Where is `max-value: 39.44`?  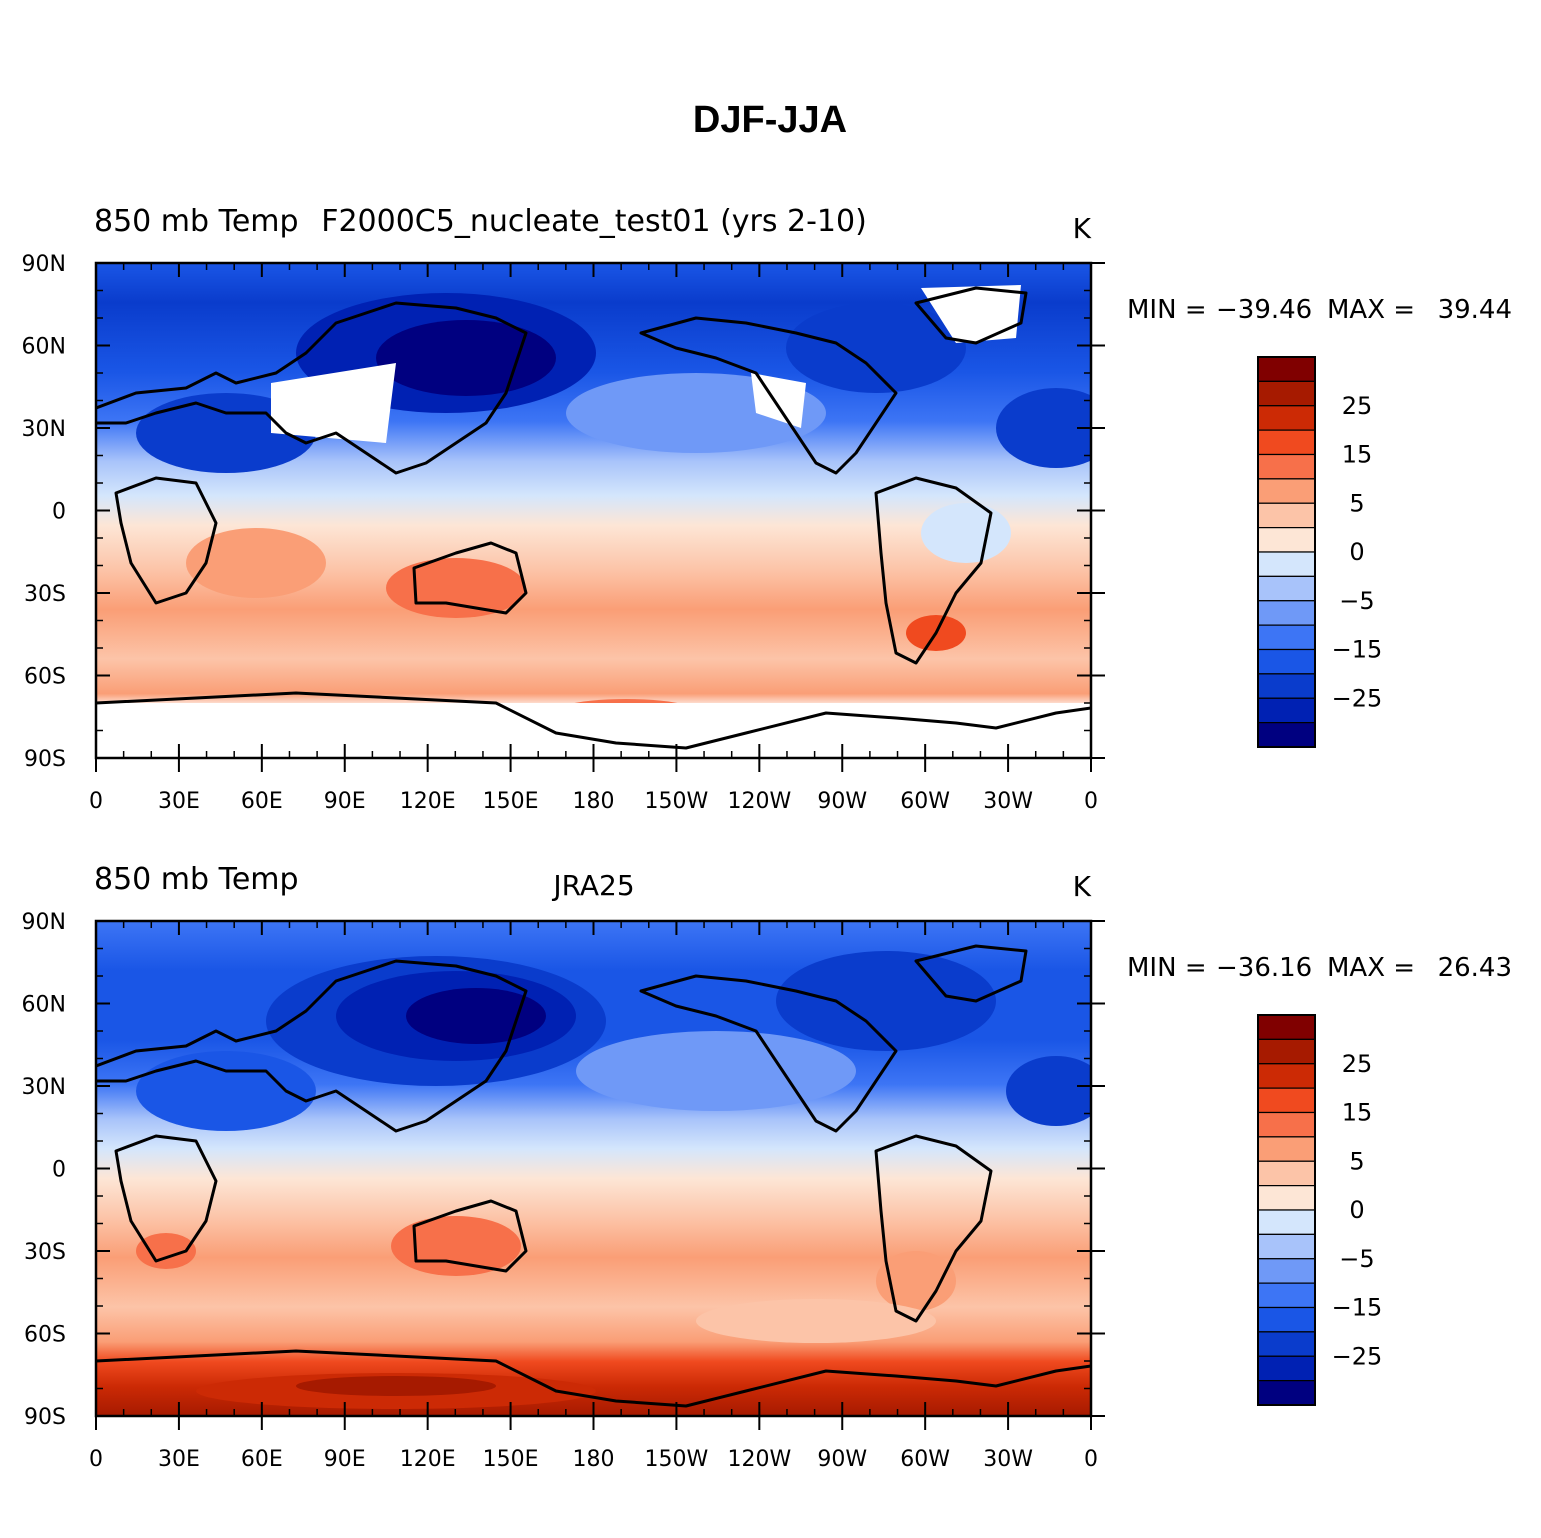
max-value: 39.44 is located at coordinates (1475, 310).